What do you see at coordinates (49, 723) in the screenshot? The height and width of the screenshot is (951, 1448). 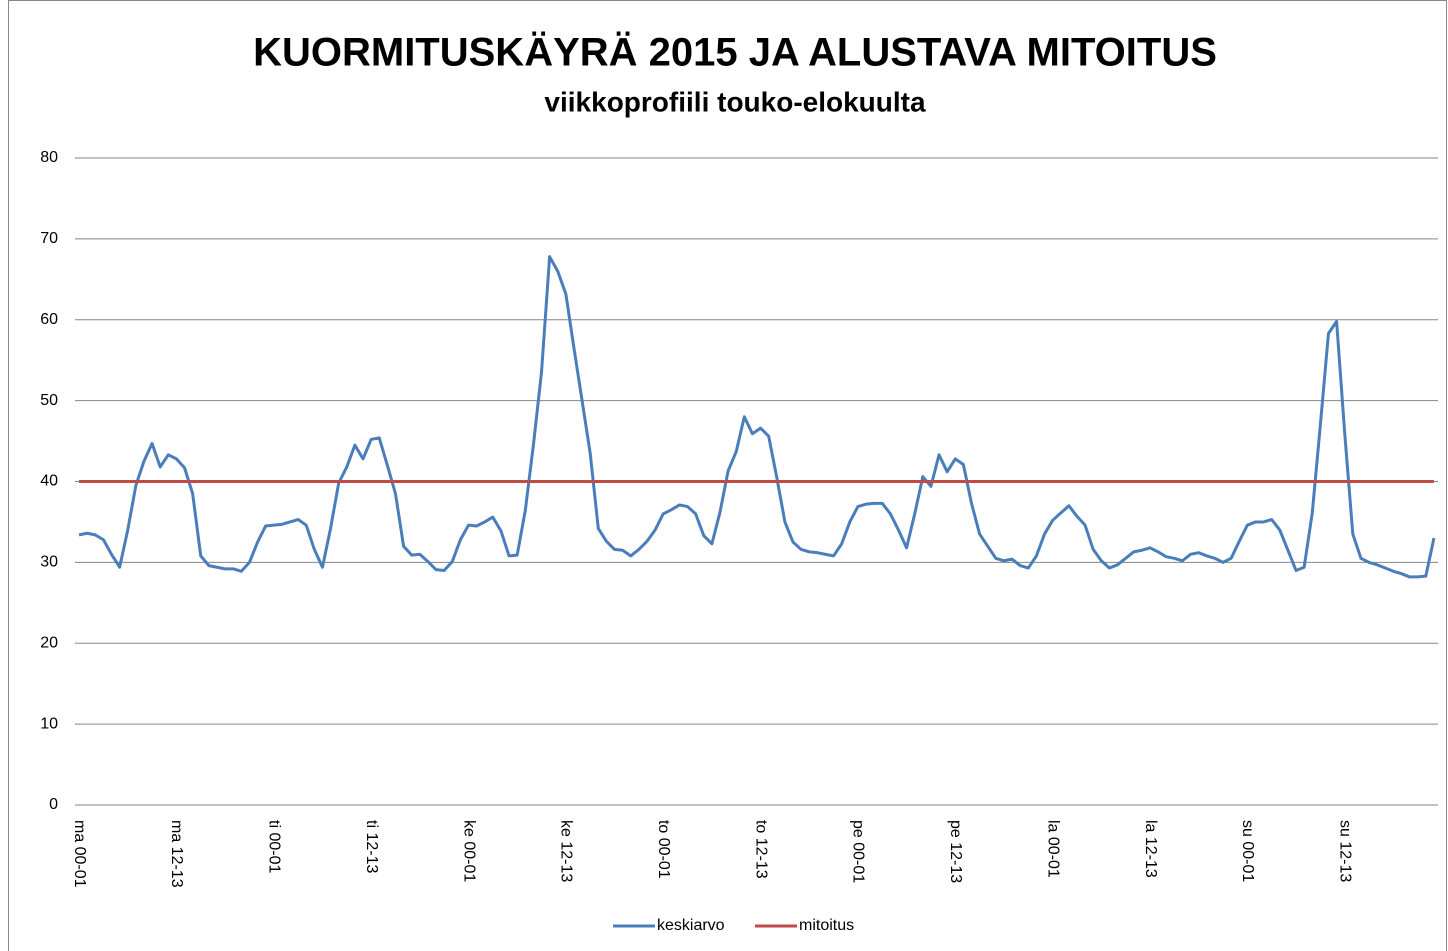 I see `y-tick-label: 10` at bounding box center [49, 723].